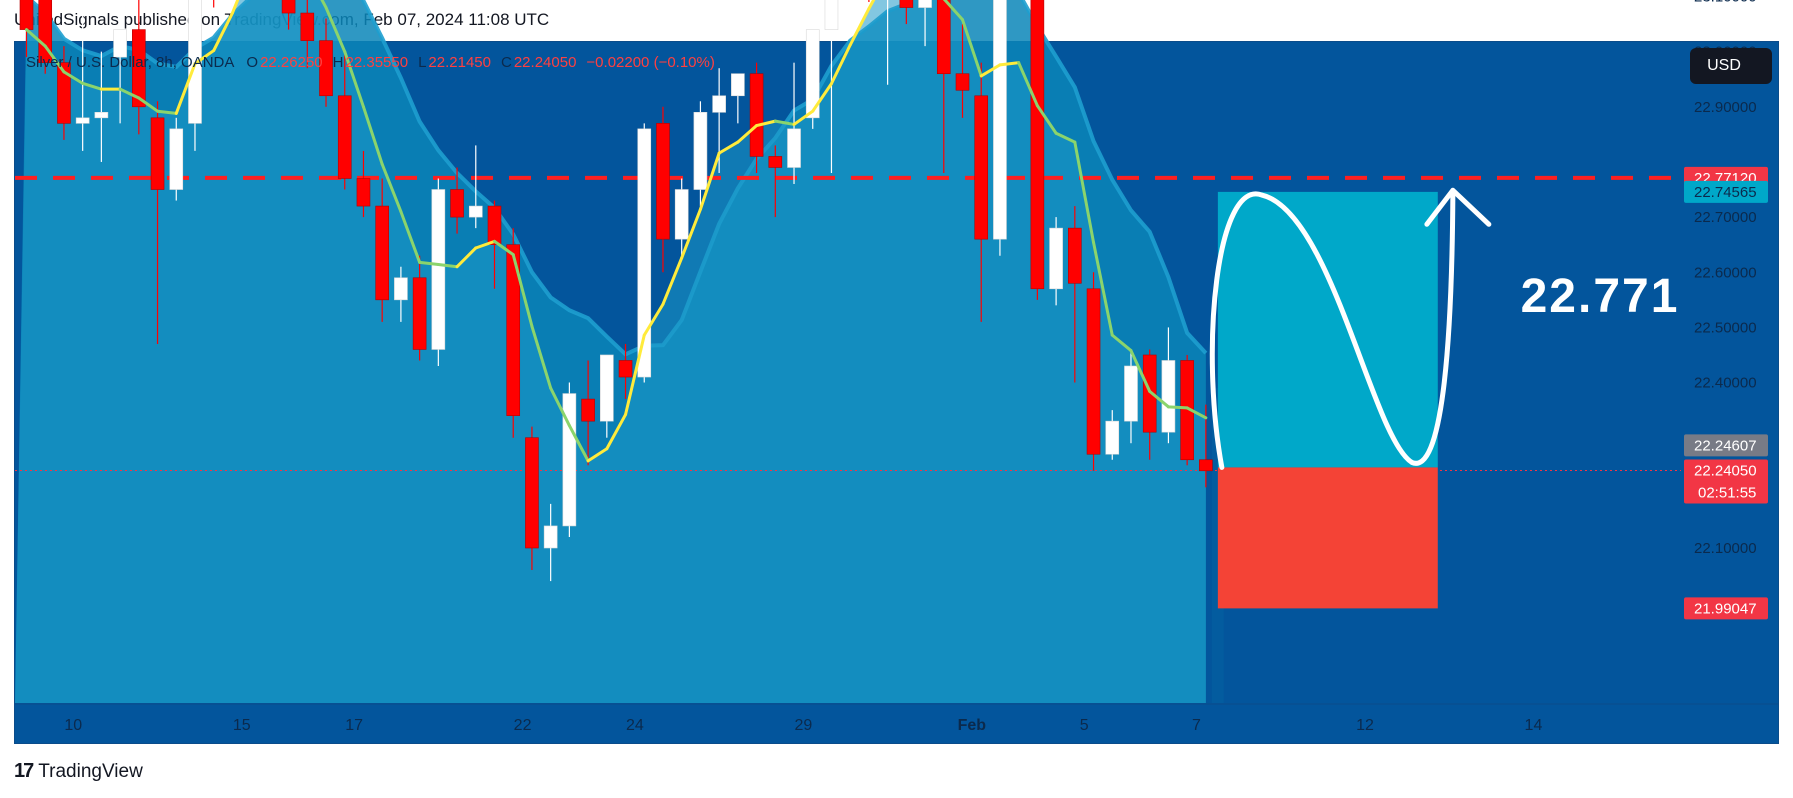  Describe the element at coordinates (897, 718) in the screenshot. I see `time-axis: 10 15 17 22 24 29 Feb 5 7 12 14` at that location.